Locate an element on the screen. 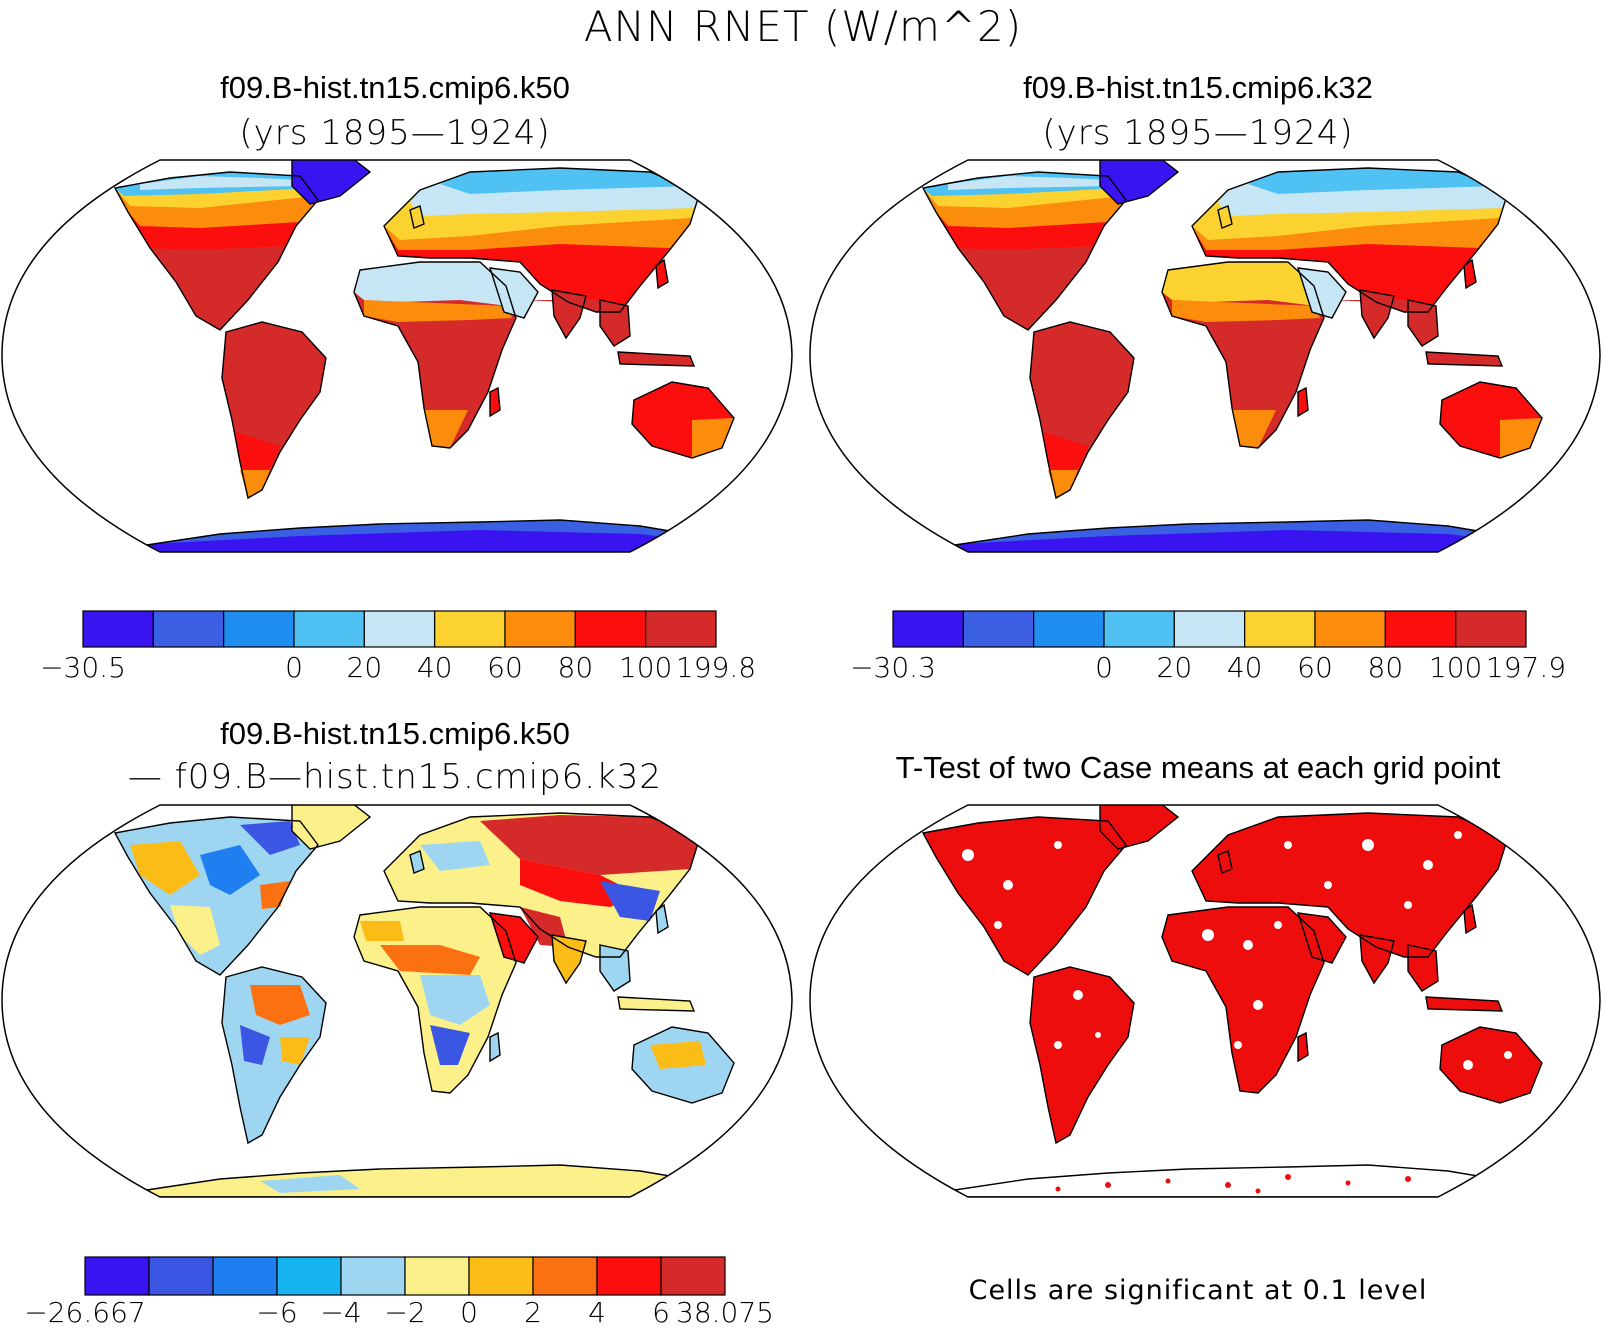  colorbar-tick-label: 38.075 is located at coordinates (725, 1312).